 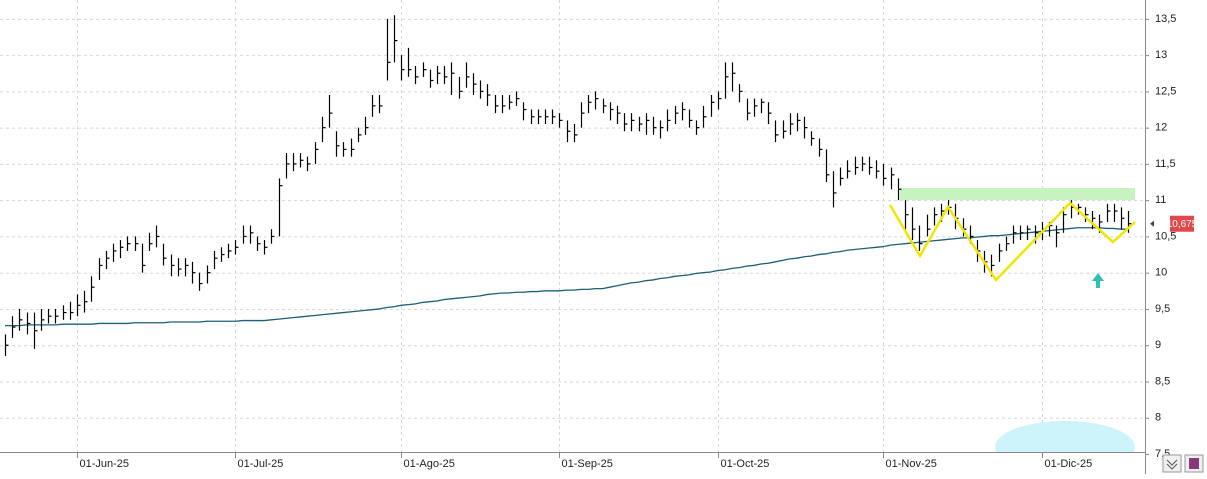 I want to click on scroll-button, so click(x=1172, y=463).